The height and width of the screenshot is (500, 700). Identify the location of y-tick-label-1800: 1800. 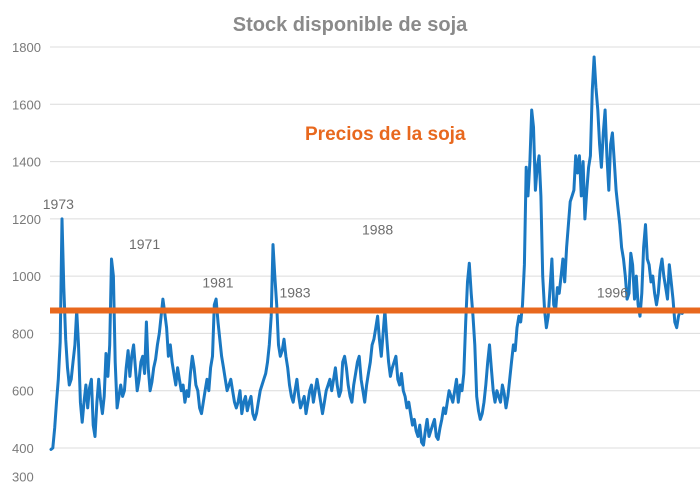
(26, 47).